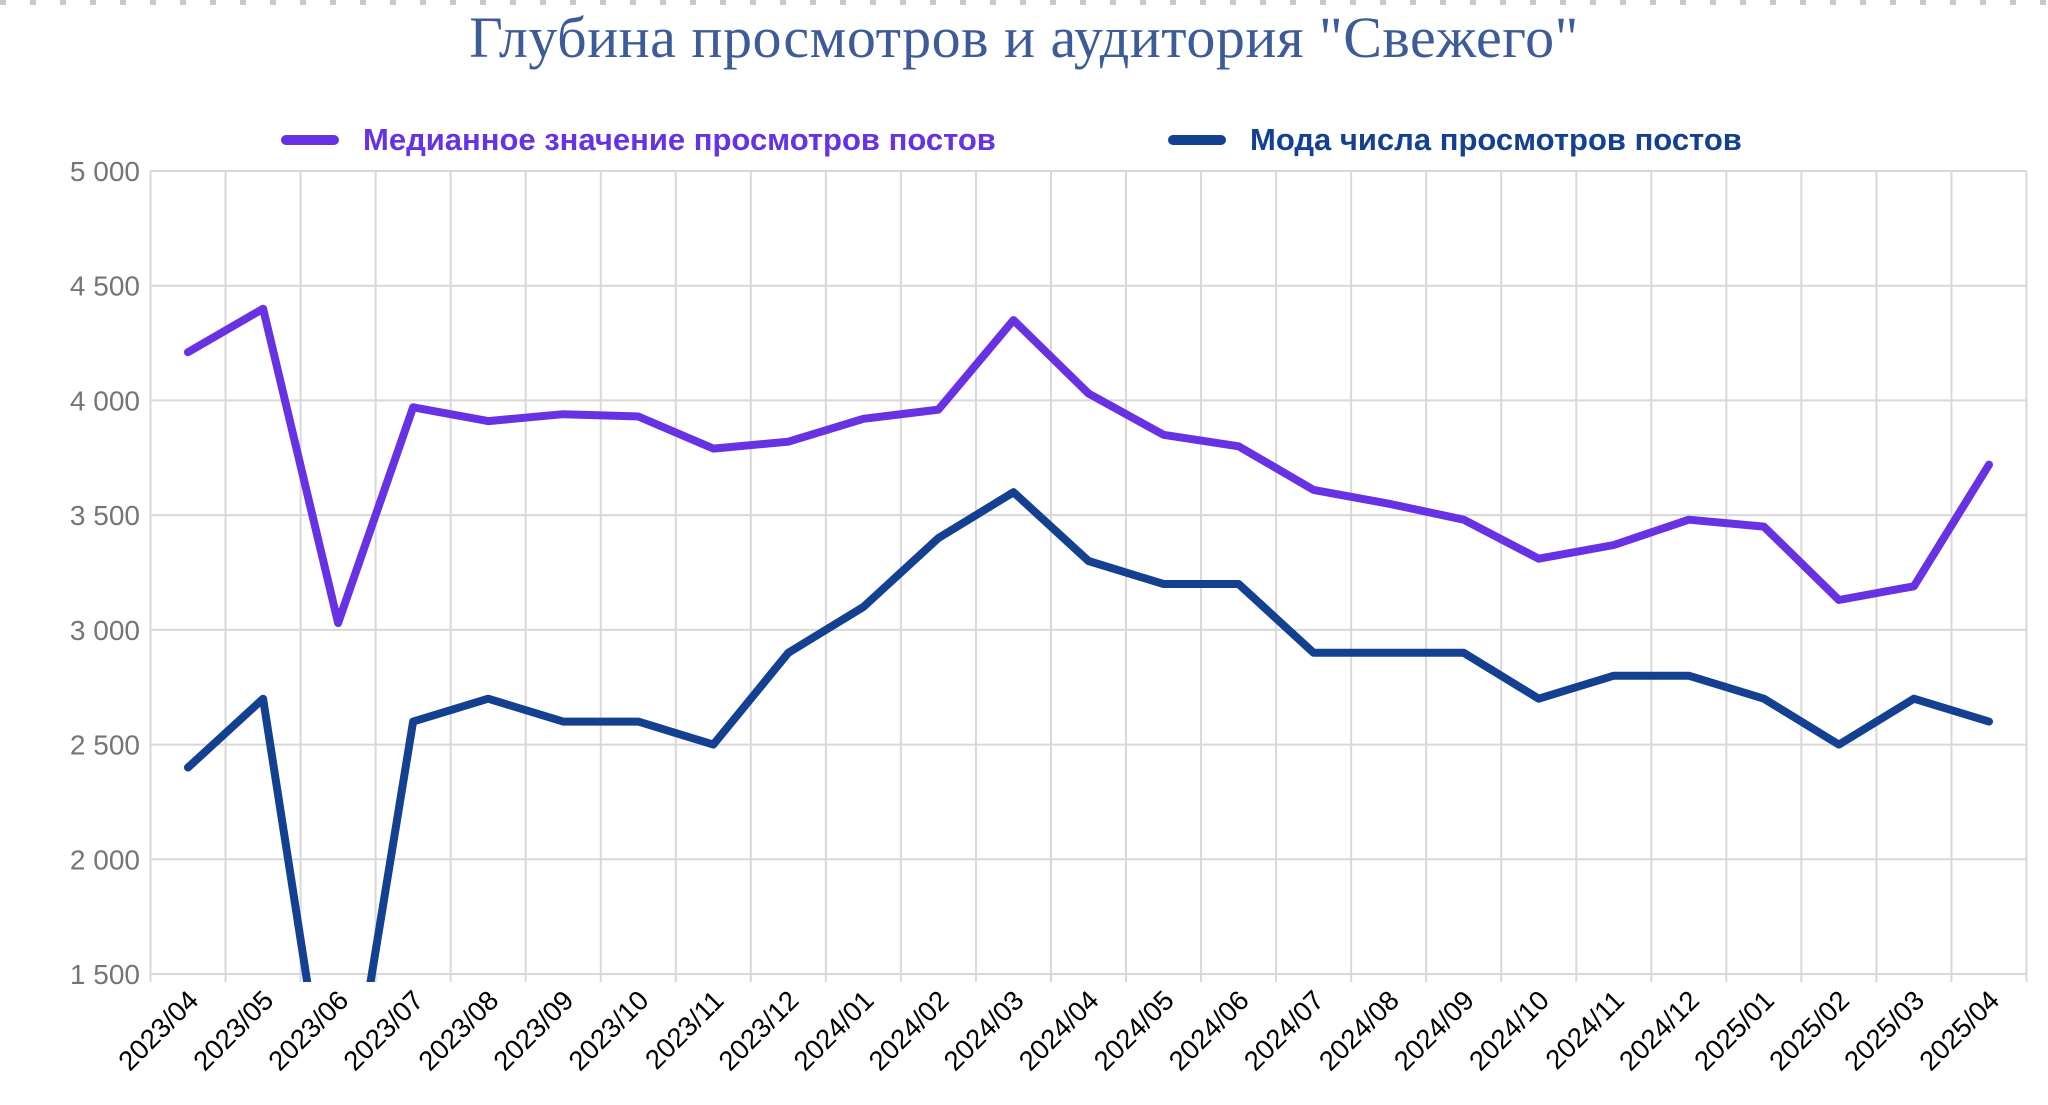 The height and width of the screenshot is (1105, 2048). I want to click on svg-text: 2025/03, so click(1884, 1030).